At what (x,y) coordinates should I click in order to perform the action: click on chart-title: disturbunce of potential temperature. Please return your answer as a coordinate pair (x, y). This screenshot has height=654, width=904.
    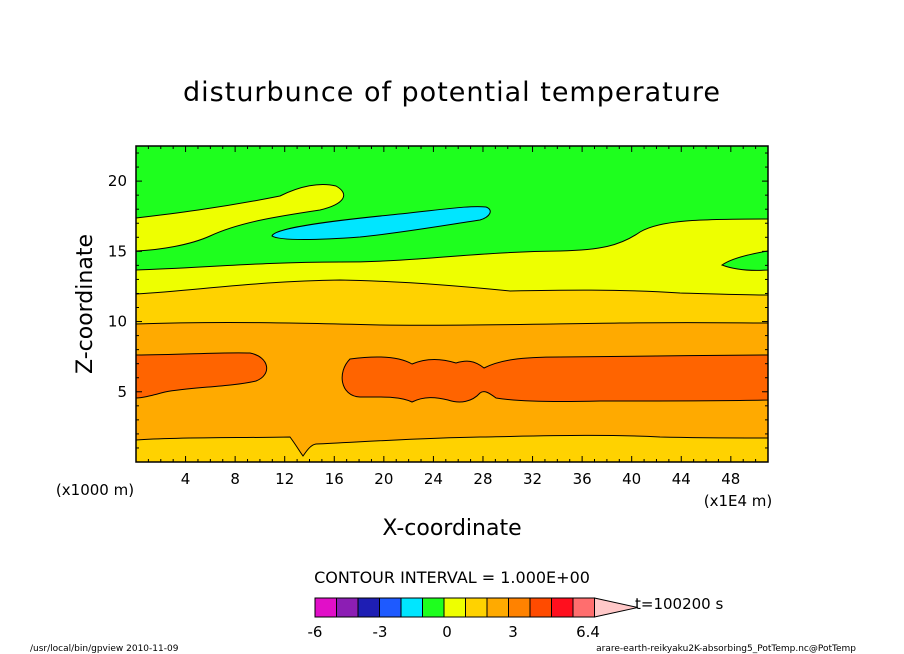
    Looking at the image, I should click on (452, 92).